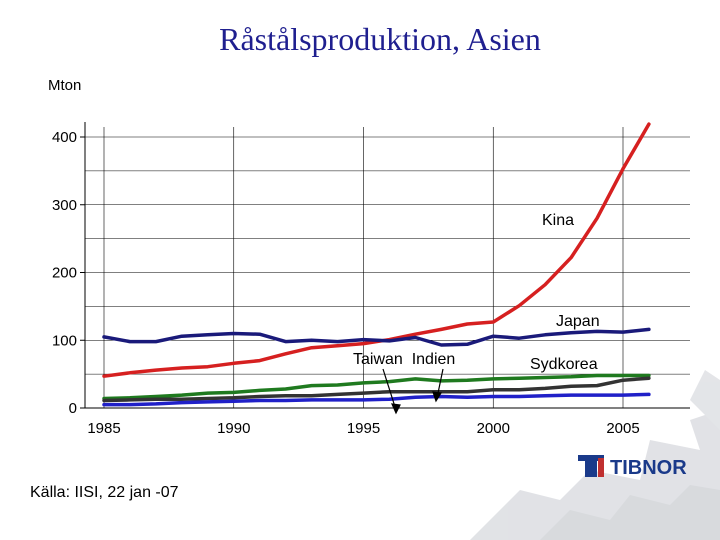 The width and height of the screenshot is (720, 540). What do you see at coordinates (493, 428) in the screenshot?
I see `x-tick-label: 2000` at bounding box center [493, 428].